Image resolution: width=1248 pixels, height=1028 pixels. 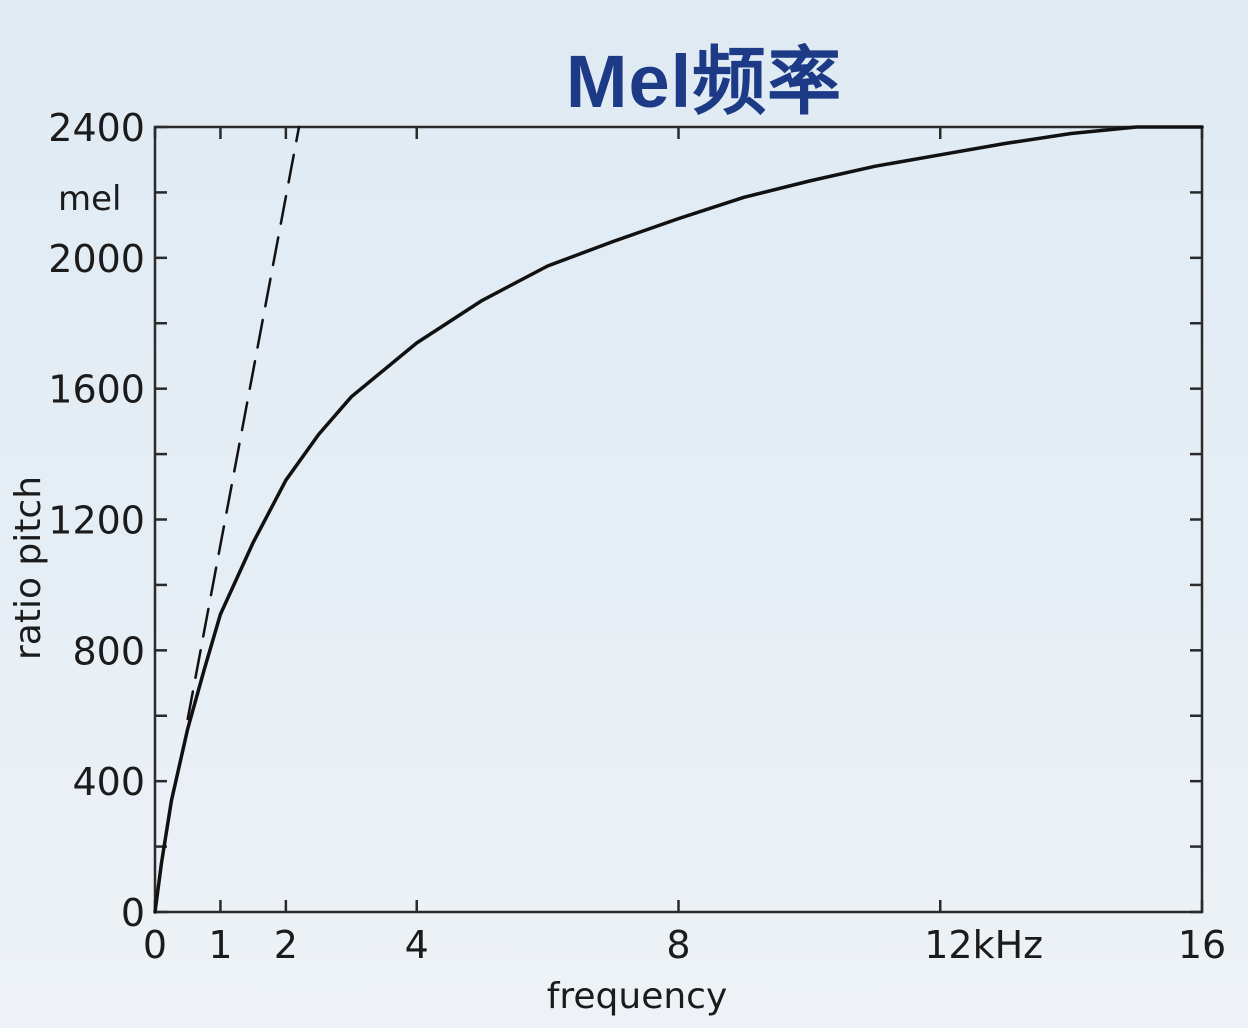 What do you see at coordinates (983, 945) in the screenshot?
I see `x-tick-label: 12kHz` at bounding box center [983, 945].